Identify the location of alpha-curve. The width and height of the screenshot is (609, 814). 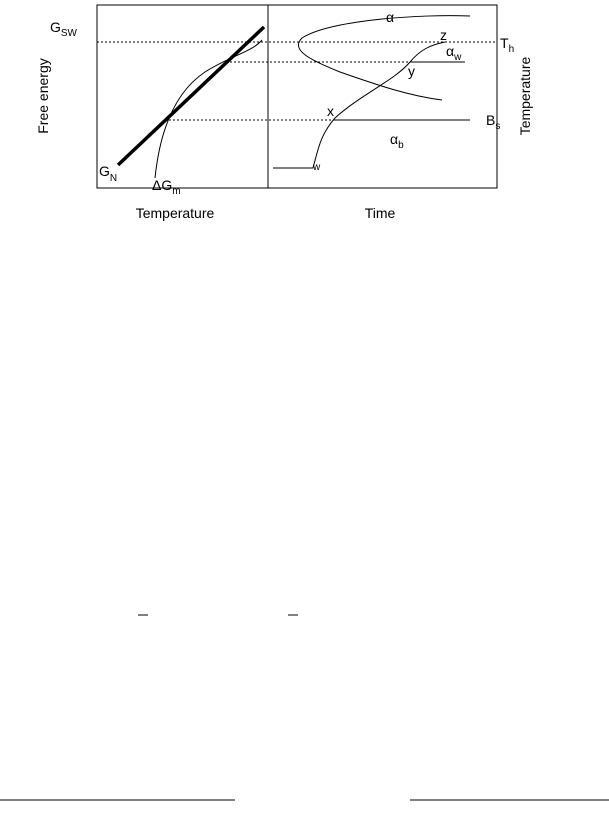
(384, 58).